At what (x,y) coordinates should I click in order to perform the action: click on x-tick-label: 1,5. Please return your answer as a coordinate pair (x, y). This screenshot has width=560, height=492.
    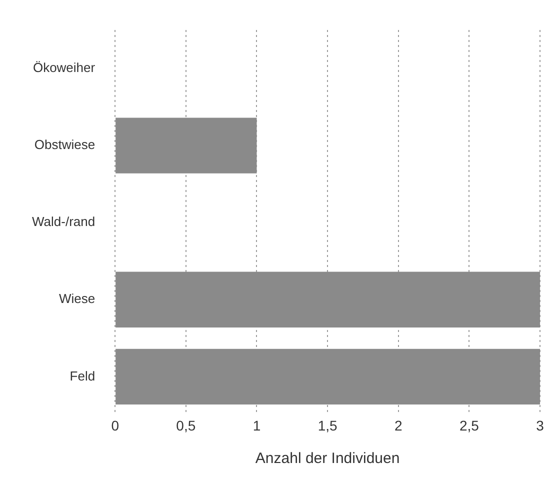
    Looking at the image, I should click on (328, 425).